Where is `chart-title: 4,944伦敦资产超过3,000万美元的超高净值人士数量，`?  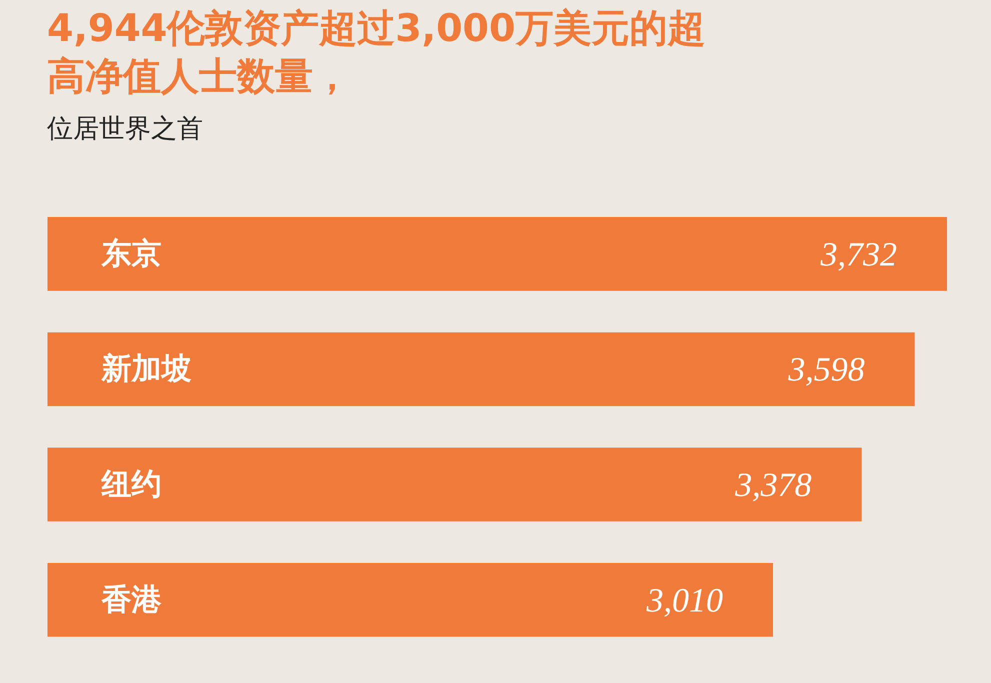
chart-title: 4,944伦敦资产超过3,000万美元的超高净值人士数量， is located at coordinates (377, 52).